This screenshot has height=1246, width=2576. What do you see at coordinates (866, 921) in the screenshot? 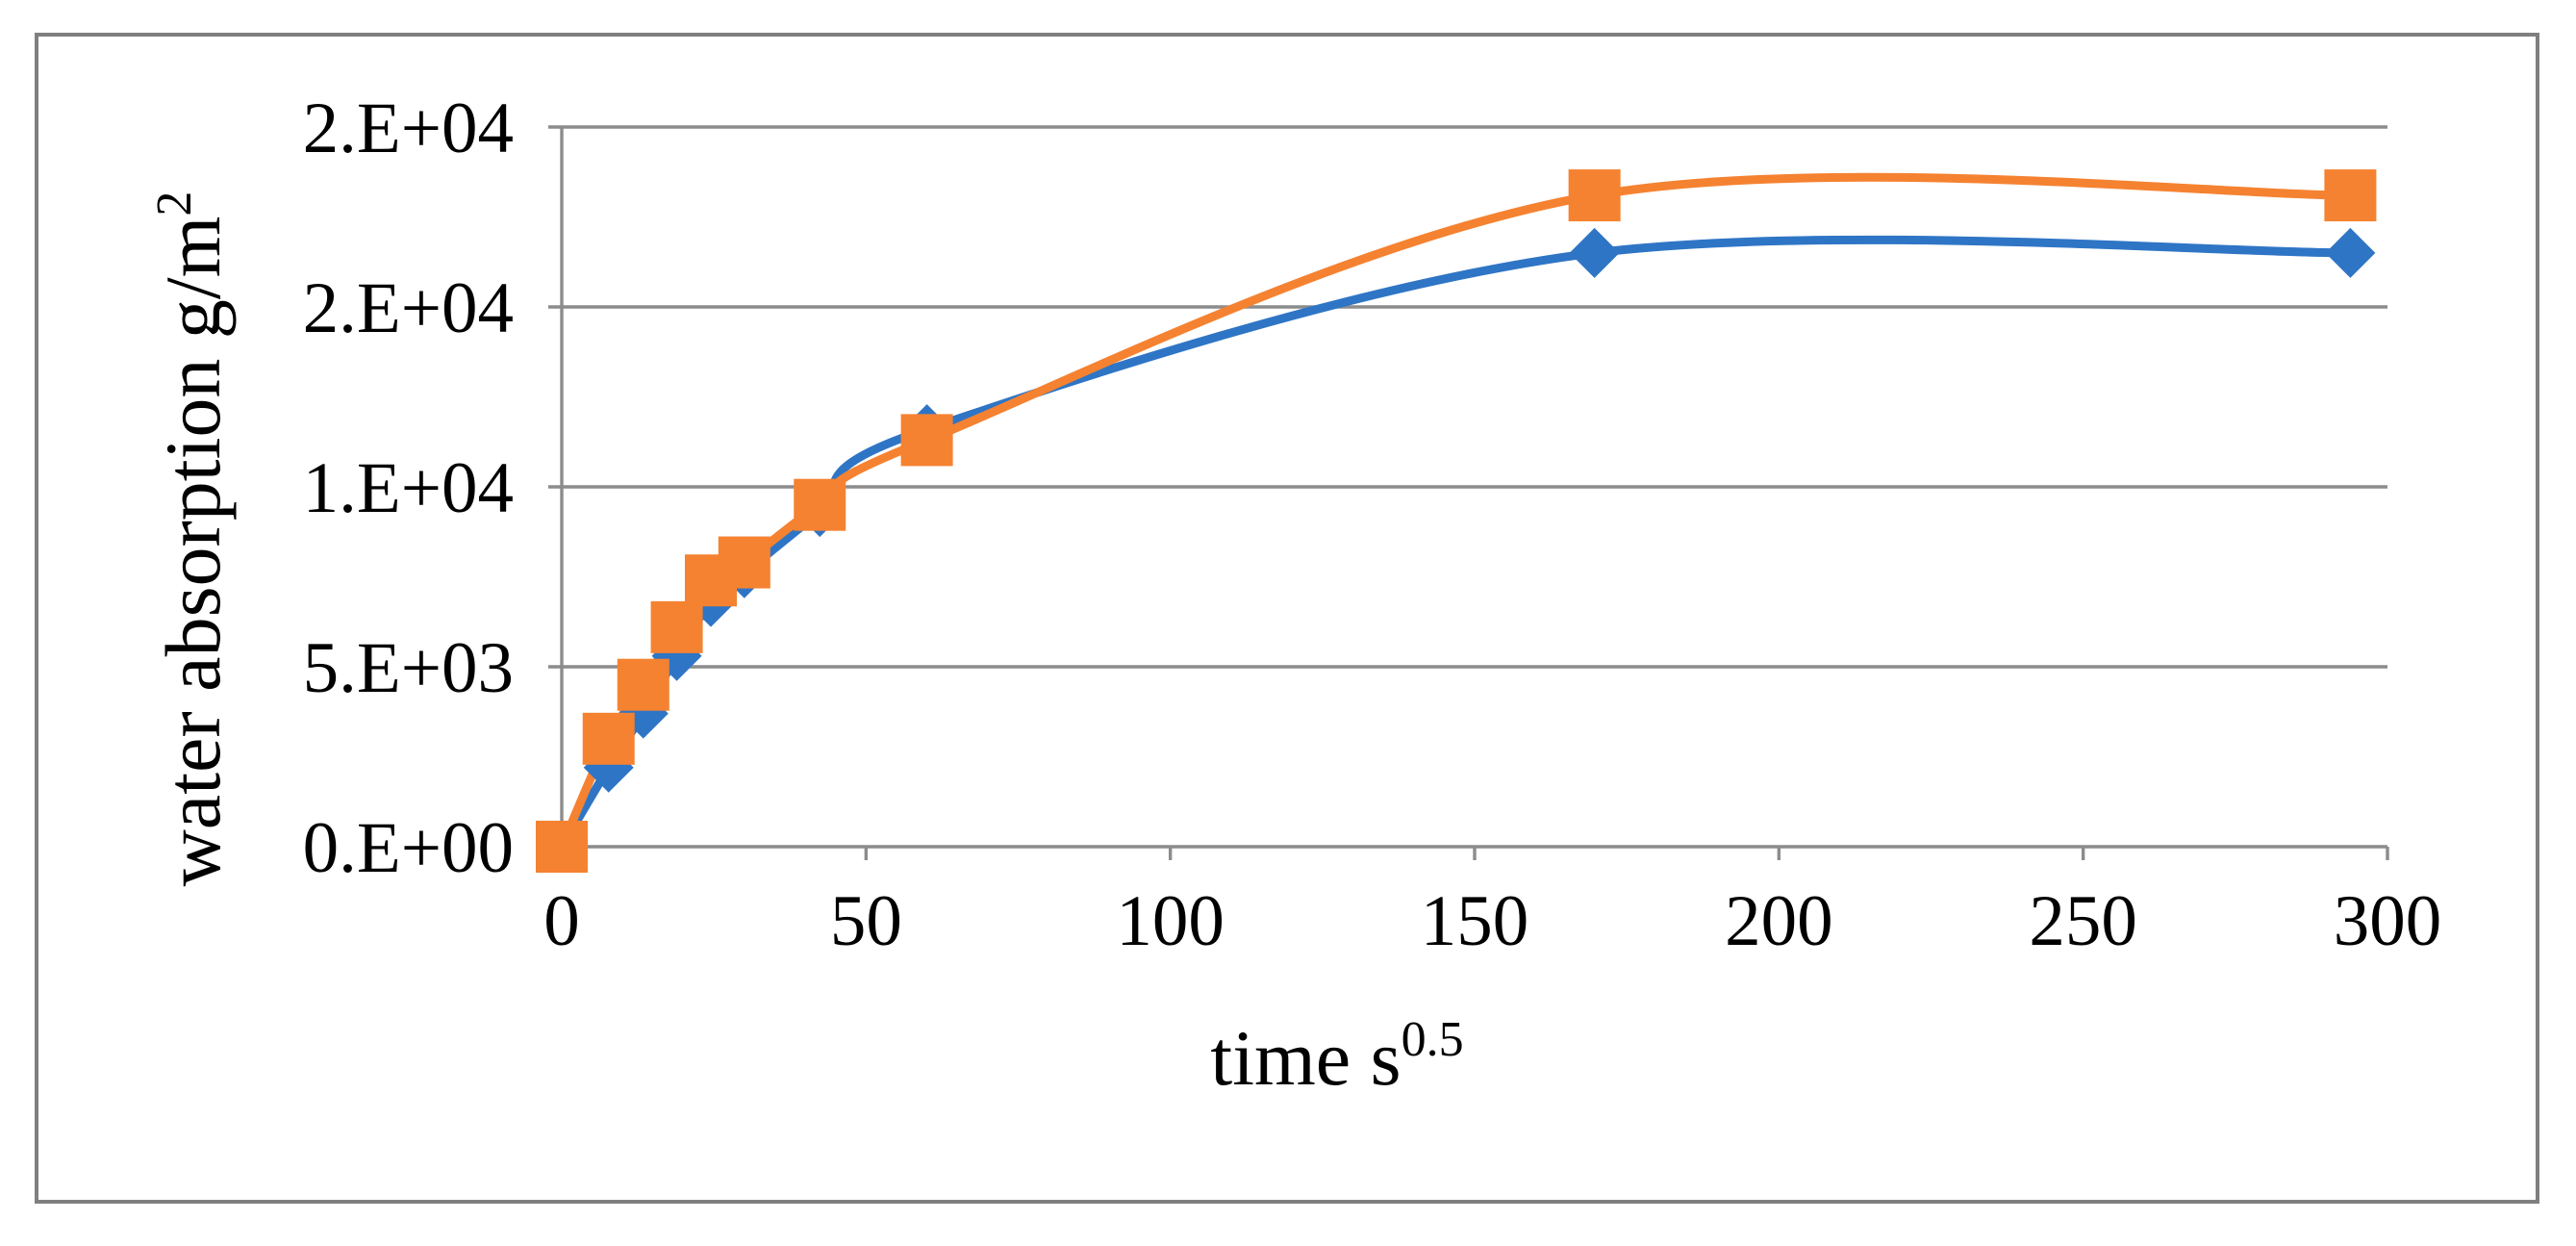
I see `x-tick-label: 50` at bounding box center [866, 921].